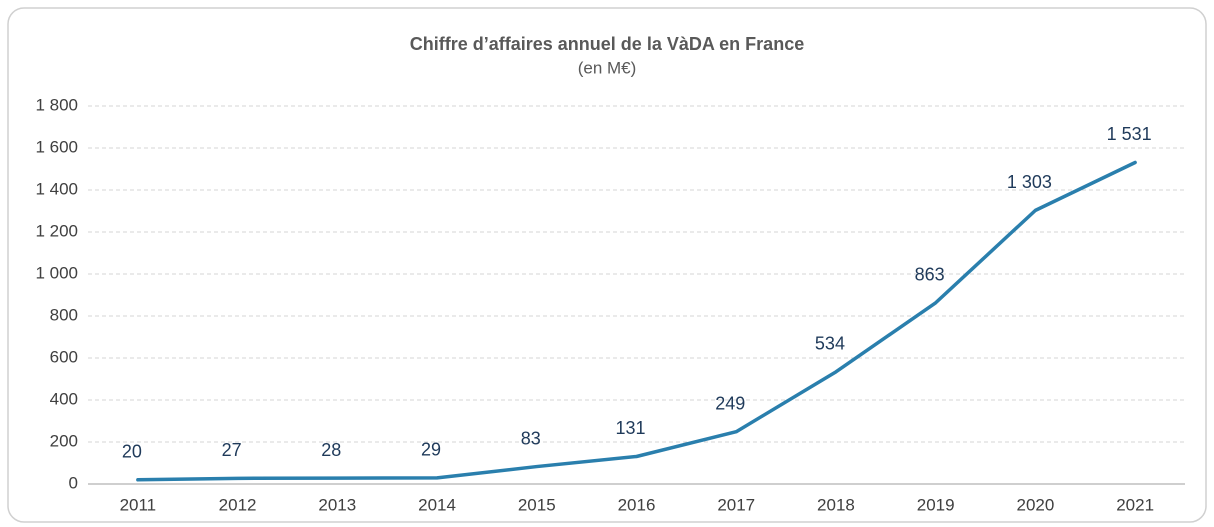 Image resolution: width=1214 pixels, height=527 pixels. Describe the element at coordinates (431, 450) in the screenshot. I see `data-label: 29` at that location.